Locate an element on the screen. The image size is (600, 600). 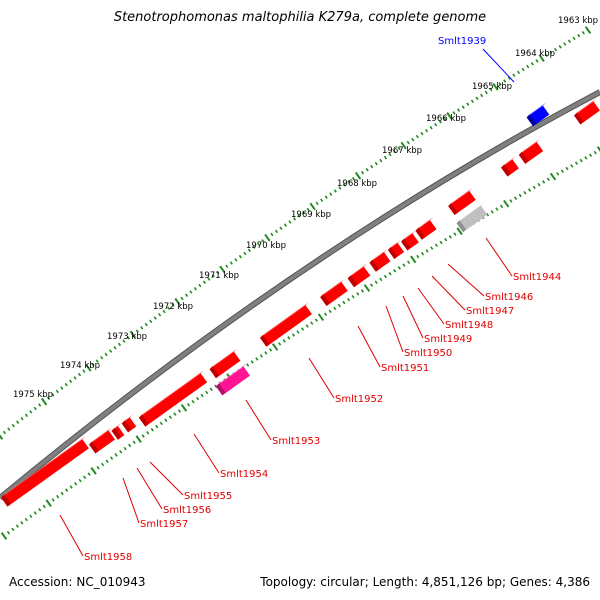
gene-label-smlt1944: Smlt1944 is located at coordinates (537, 277).